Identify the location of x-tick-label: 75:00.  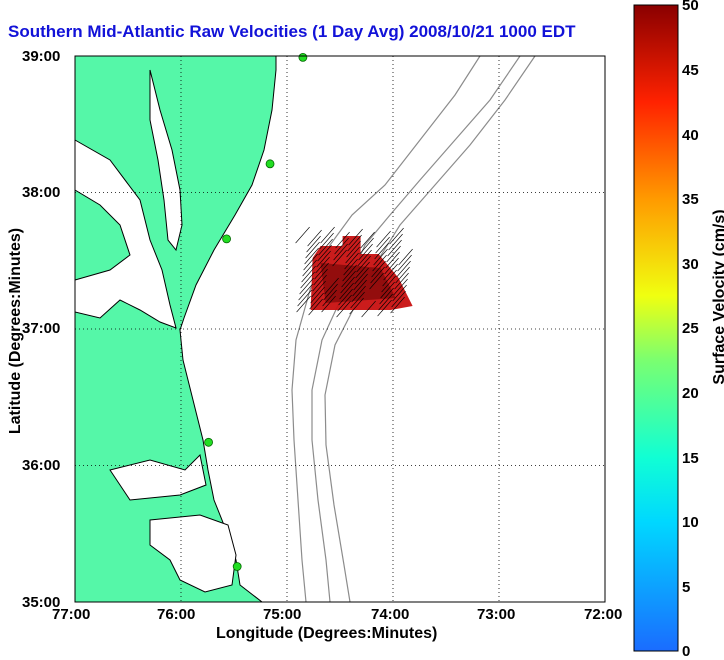
(282, 614).